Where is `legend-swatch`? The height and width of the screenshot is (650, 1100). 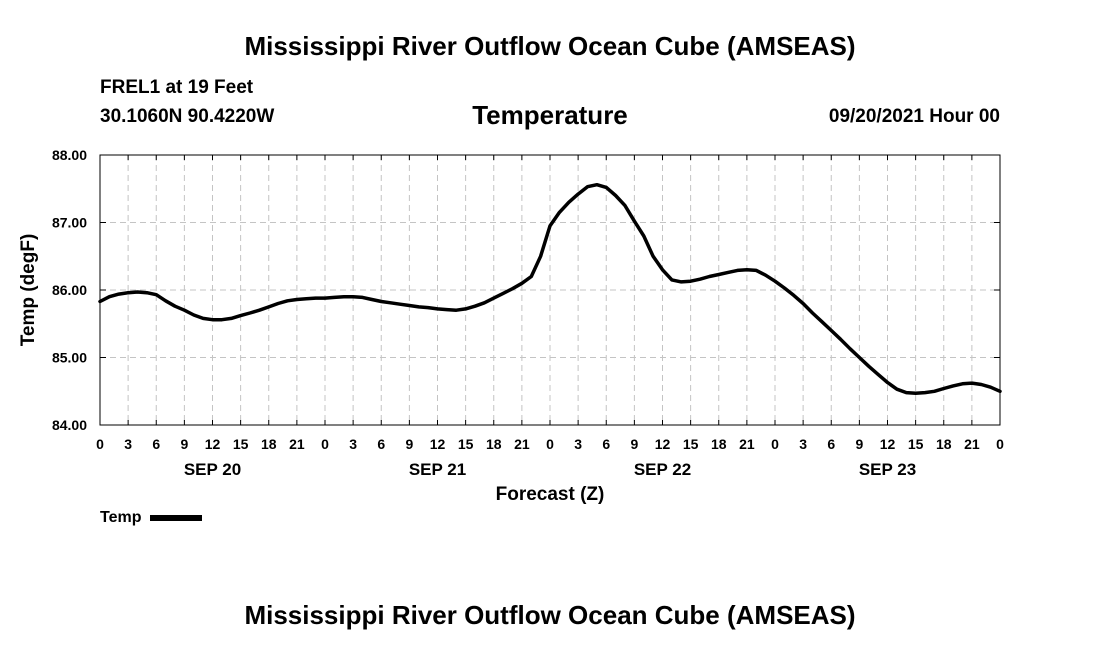 legend-swatch is located at coordinates (176, 518).